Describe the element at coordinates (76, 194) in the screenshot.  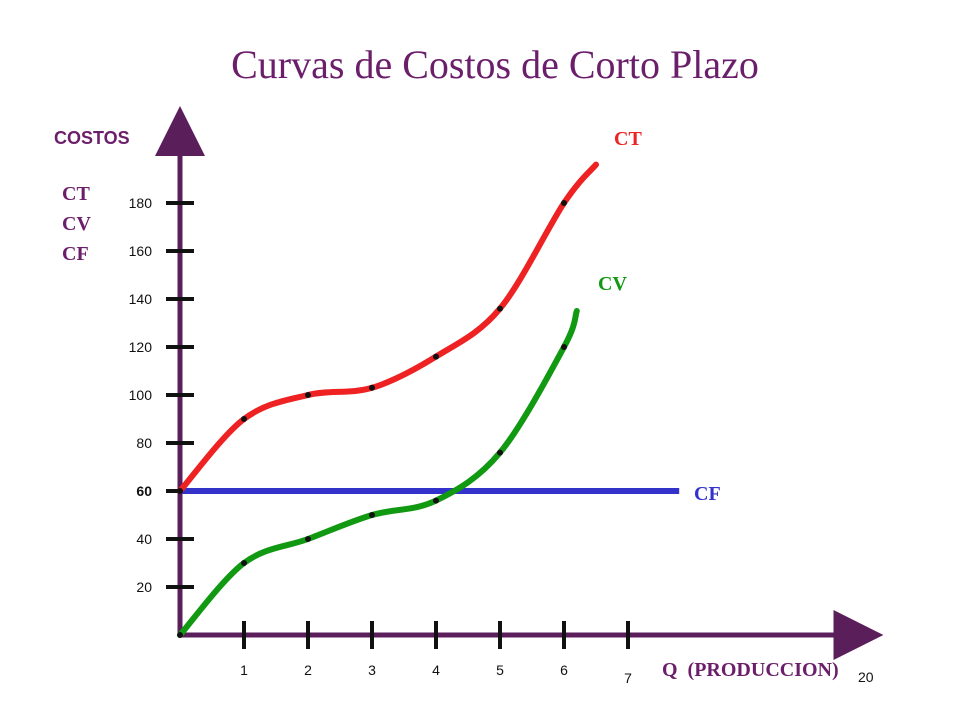
I see `y-axis-series-ct: CT` at that location.